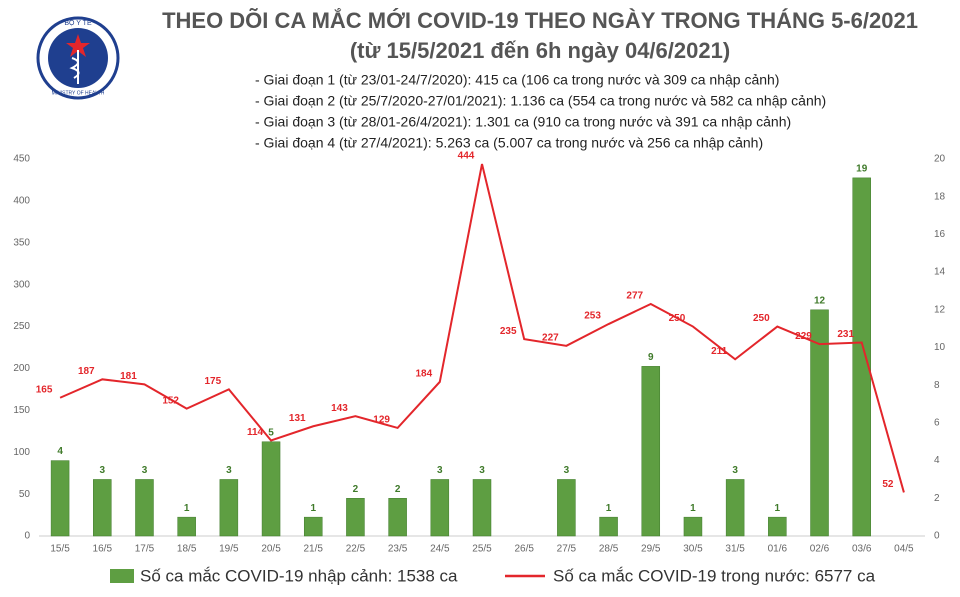 This screenshot has height=597, width=960. I want to click on y2-tick-label: 12, so click(940, 309).